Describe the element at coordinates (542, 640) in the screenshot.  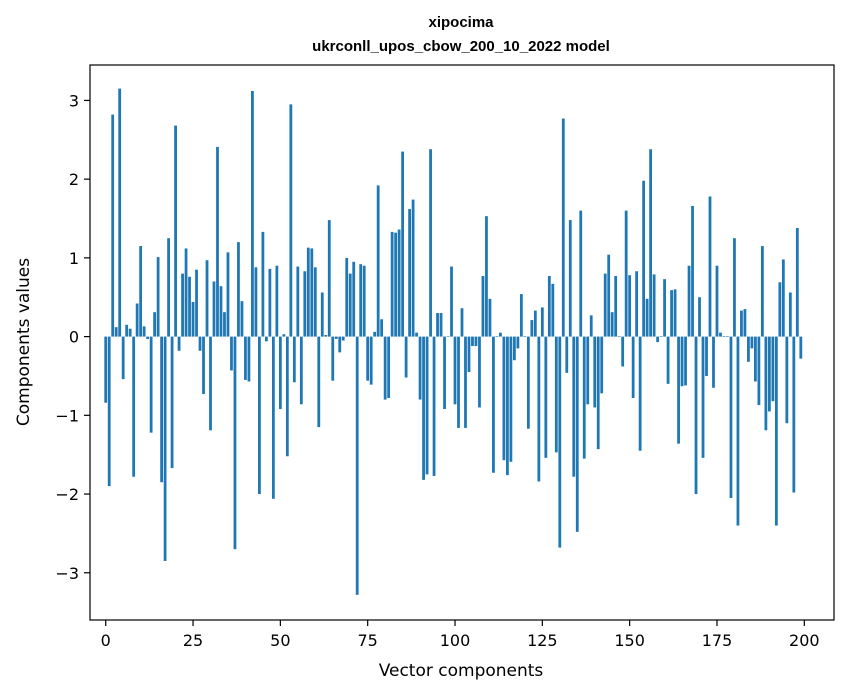
I see `x-tick-label: 125` at that location.